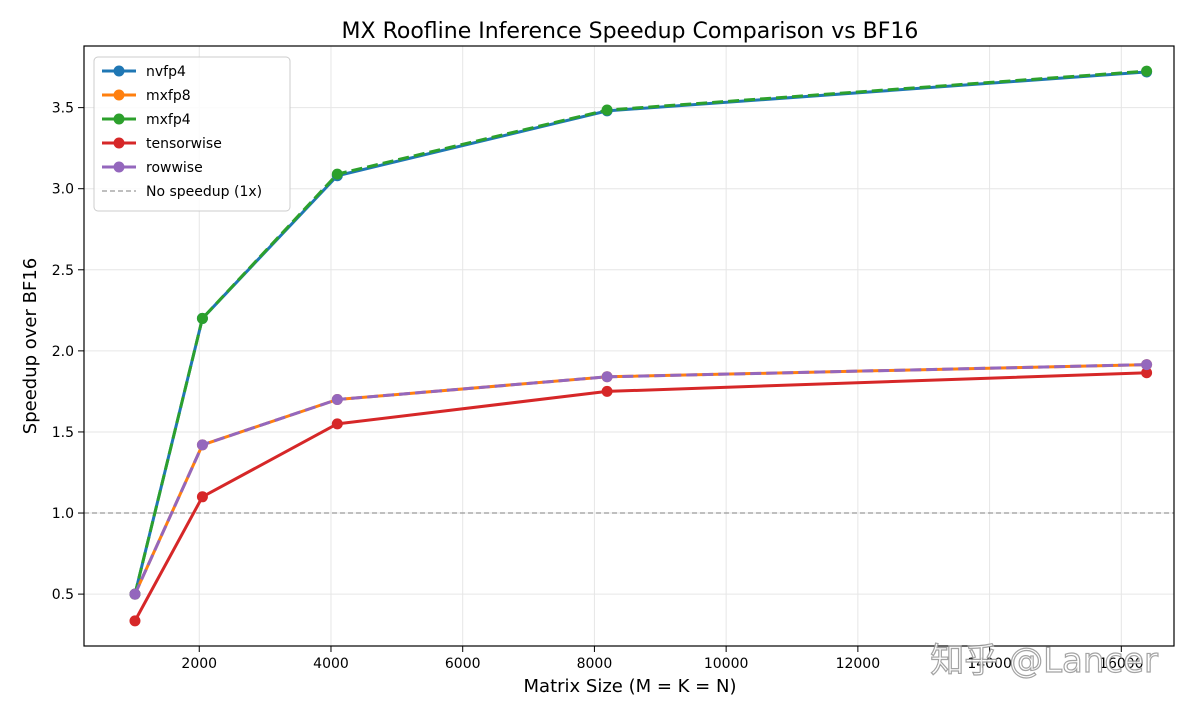 The image size is (1188, 708). Describe the element at coordinates (858, 664) in the screenshot. I see `x-tick-label: 12000` at that location.